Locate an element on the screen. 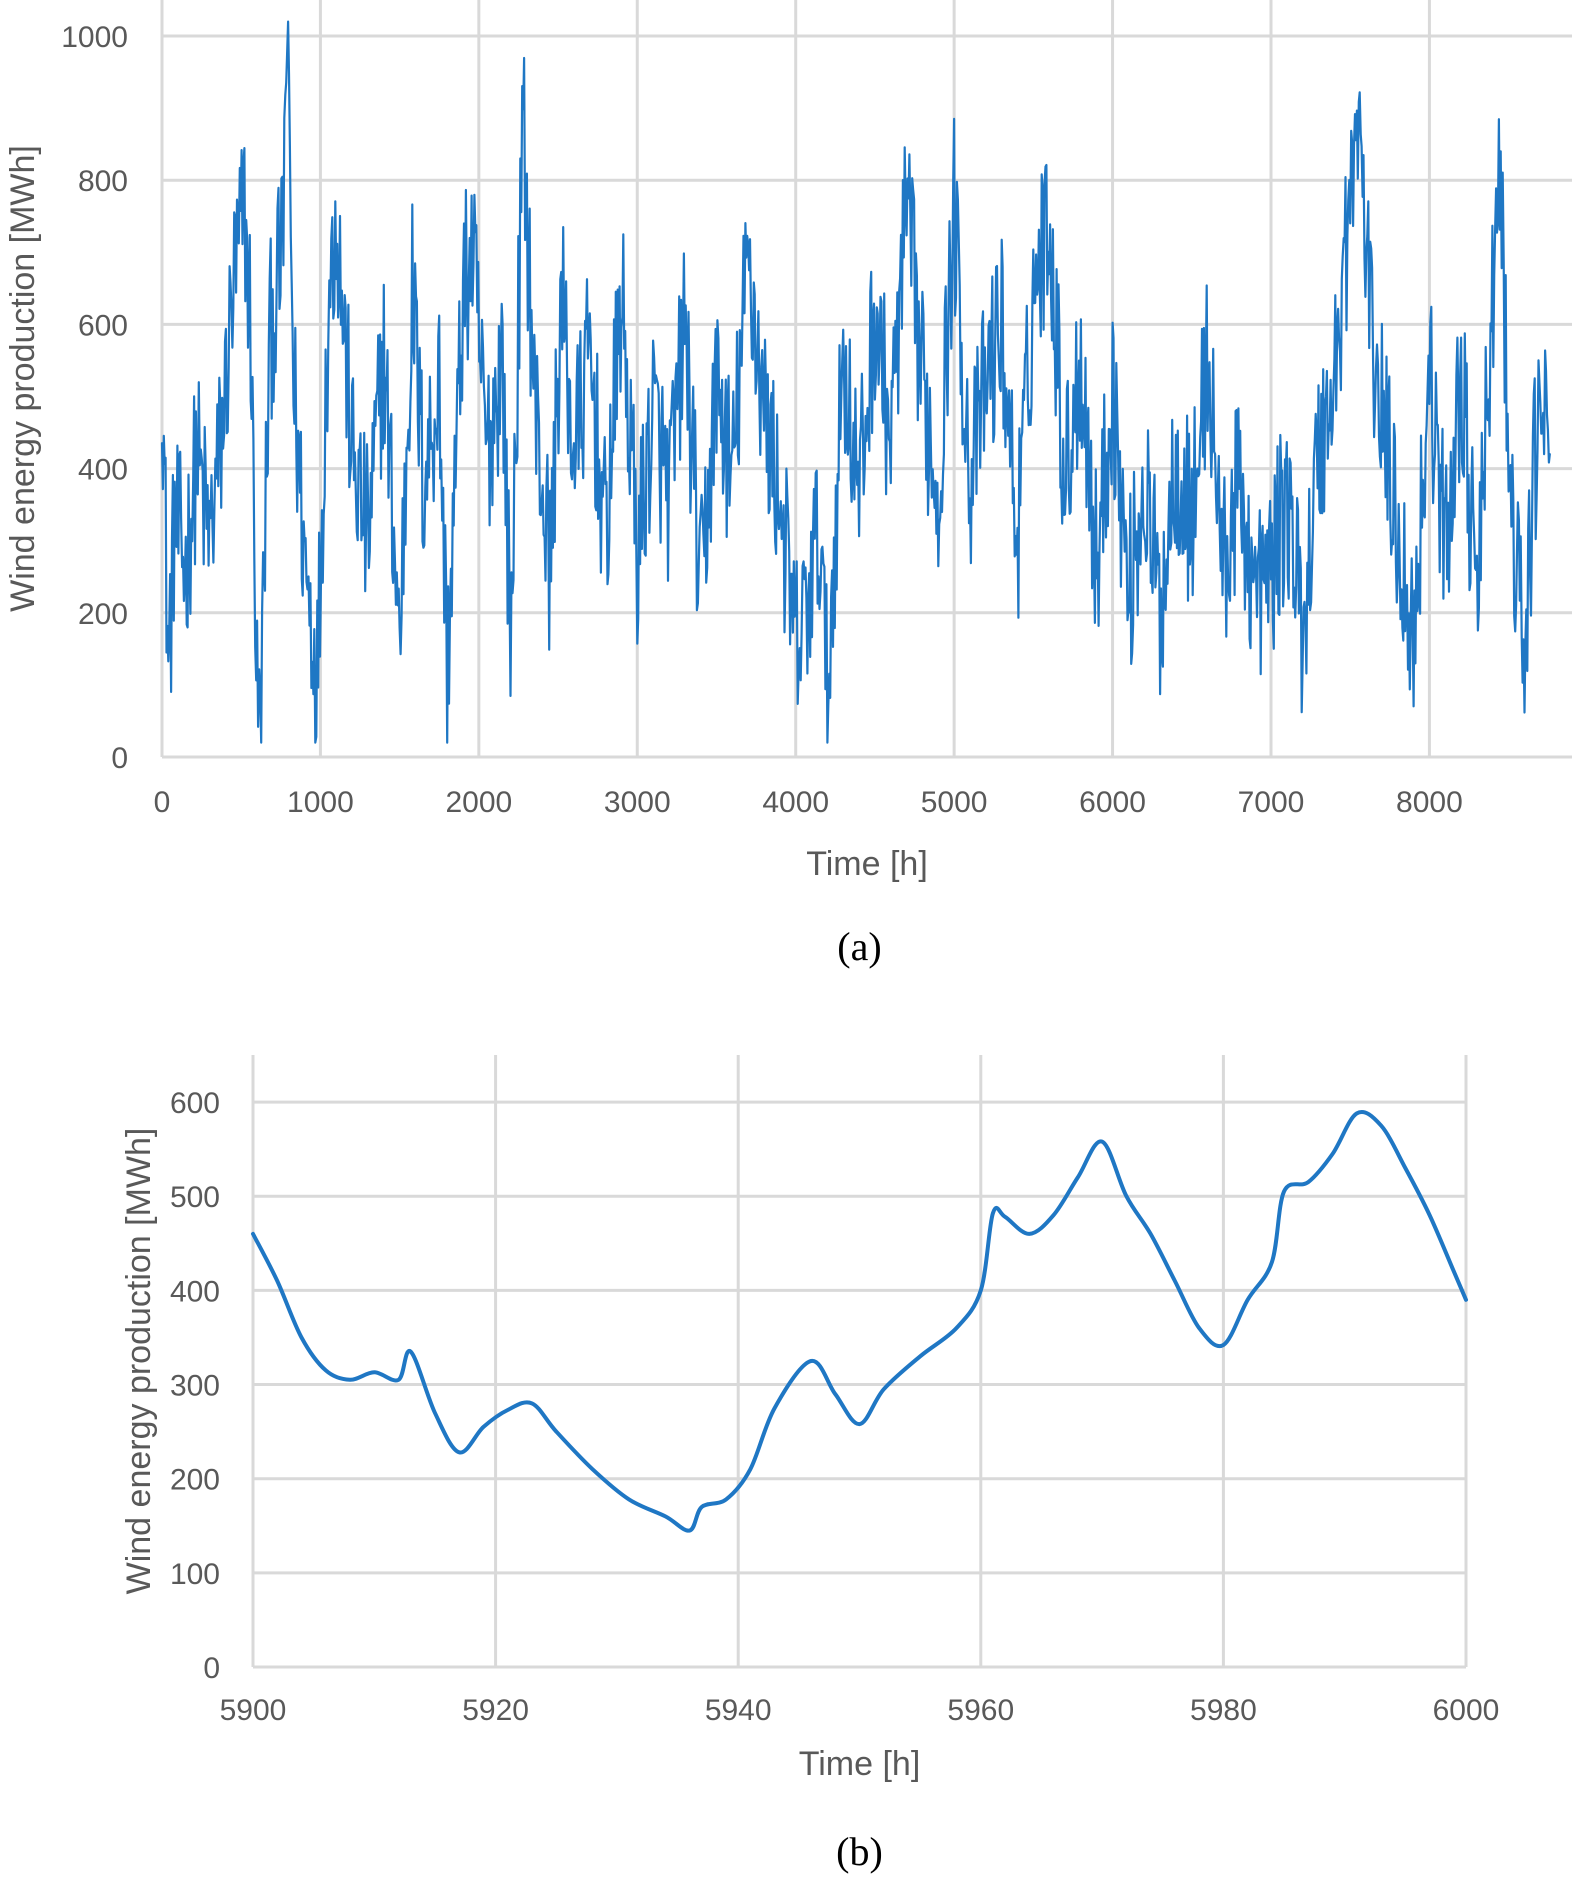 This screenshot has height=1892, width=1579. x-tick-label: 7000 is located at coordinates (1271, 802).